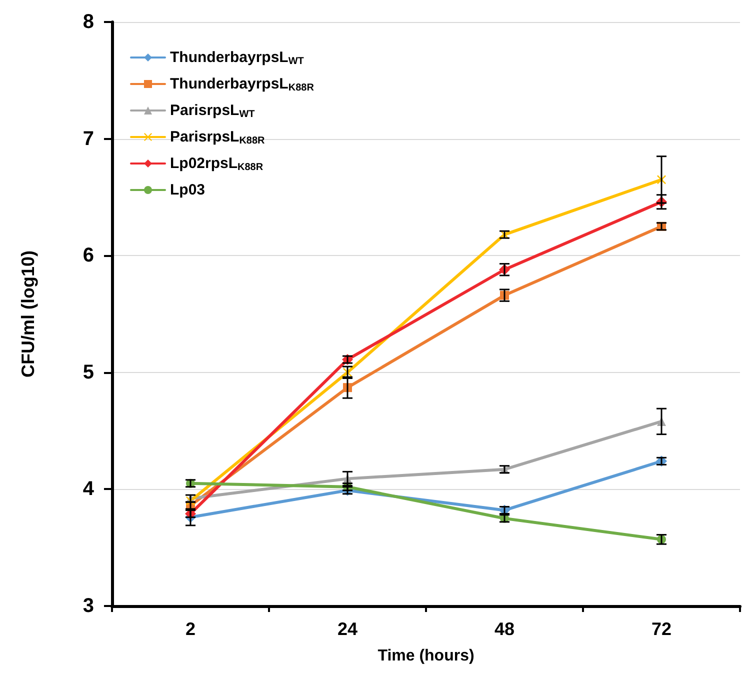  What do you see at coordinates (88, 22) in the screenshot?
I see `y-tick-label: 8` at bounding box center [88, 22].